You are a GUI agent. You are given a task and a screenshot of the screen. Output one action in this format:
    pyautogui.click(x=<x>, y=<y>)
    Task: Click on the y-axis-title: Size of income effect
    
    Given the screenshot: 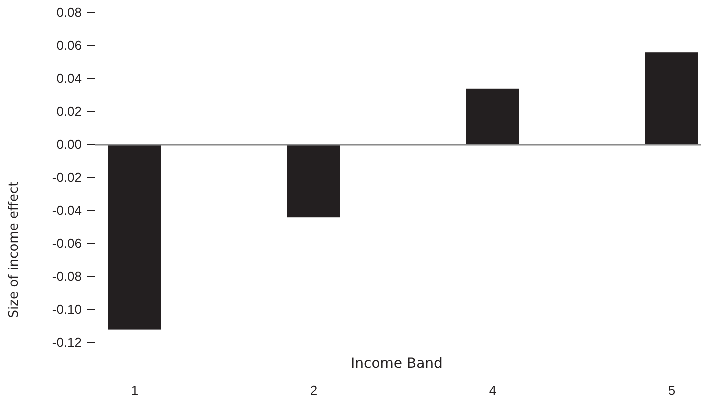 What is the action you would take?
    pyautogui.click(x=14, y=250)
    